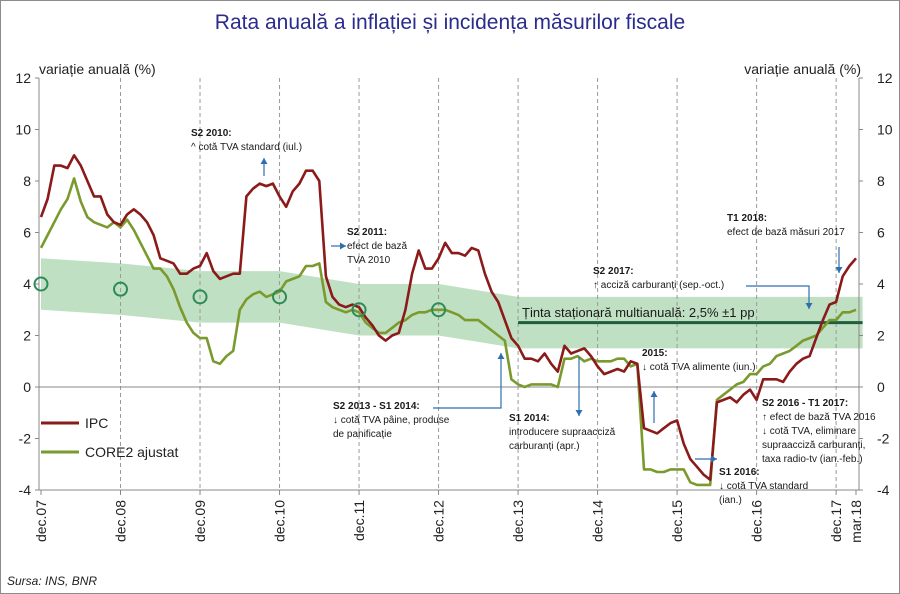 The image size is (900, 594). I want to click on y-tick-label-right: 6, so click(881, 233).